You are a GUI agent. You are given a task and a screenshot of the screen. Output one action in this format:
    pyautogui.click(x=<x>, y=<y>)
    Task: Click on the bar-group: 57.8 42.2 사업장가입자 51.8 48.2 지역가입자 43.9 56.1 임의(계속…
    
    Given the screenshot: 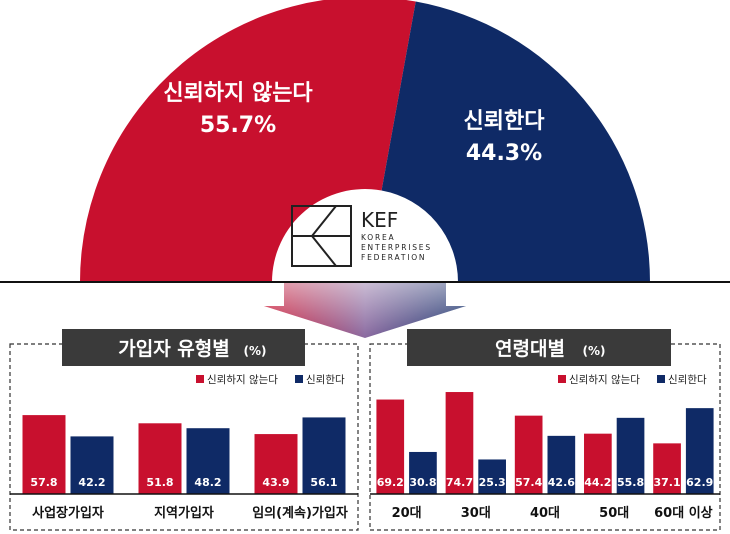 What is the action you would take?
    pyautogui.click(x=185, y=468)
    